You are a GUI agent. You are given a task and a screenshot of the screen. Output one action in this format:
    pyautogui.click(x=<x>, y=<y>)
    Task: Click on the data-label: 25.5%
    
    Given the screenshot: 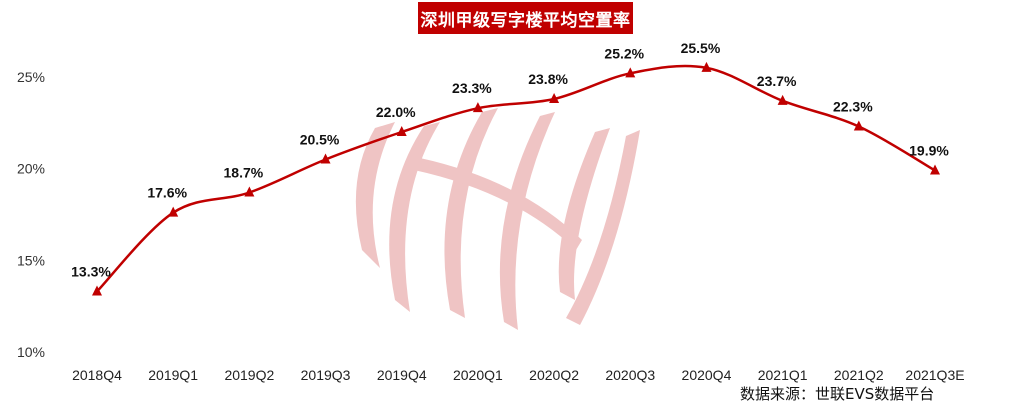 What is the action you would take?
    pyautogui.click(x=701, y=48)
    